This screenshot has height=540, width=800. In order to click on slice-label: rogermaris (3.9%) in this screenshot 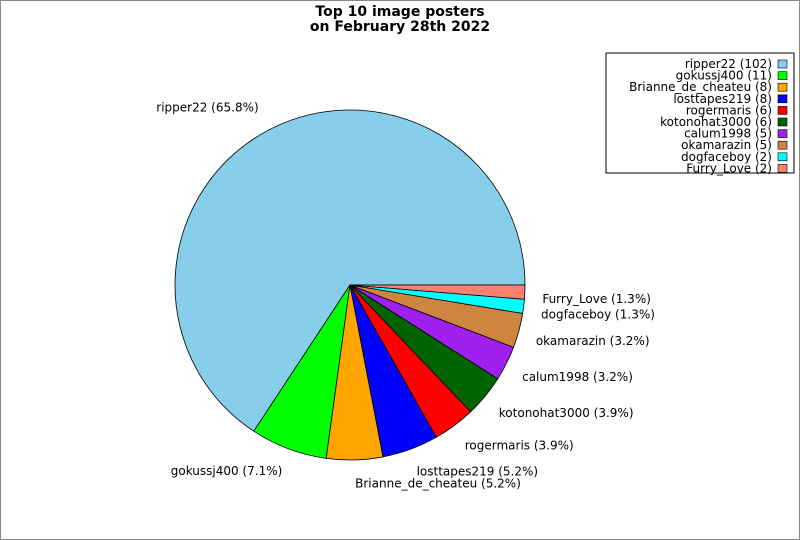, I will do `click(519, 446)`.